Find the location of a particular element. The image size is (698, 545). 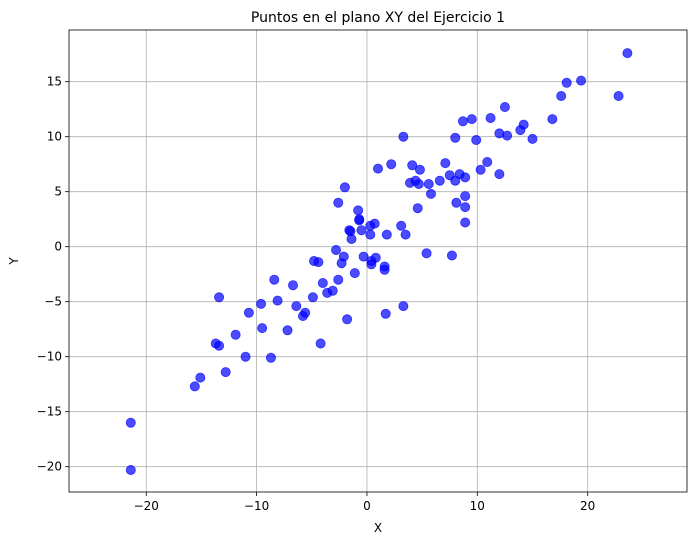

x-axis-ticks: −20 −10 0 10 20 is located at coordinates (364, 502).